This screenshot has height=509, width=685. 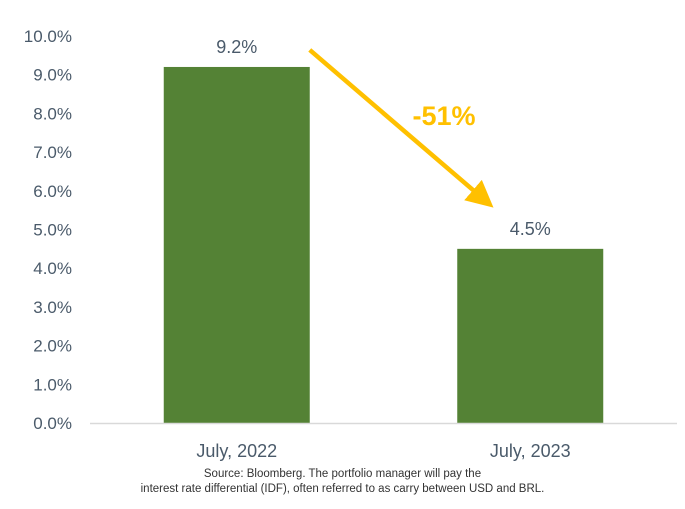 What do you see at coordinates (52, 75) in the screenshot?
I see `y-tick-label: 9.0%` at bounding box center [52, 75].